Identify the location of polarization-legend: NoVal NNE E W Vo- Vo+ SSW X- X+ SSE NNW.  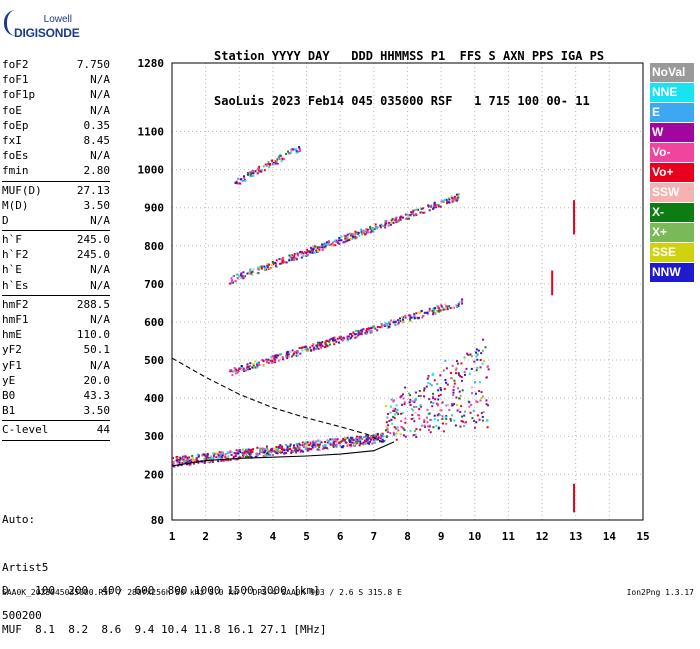
(672, 173).